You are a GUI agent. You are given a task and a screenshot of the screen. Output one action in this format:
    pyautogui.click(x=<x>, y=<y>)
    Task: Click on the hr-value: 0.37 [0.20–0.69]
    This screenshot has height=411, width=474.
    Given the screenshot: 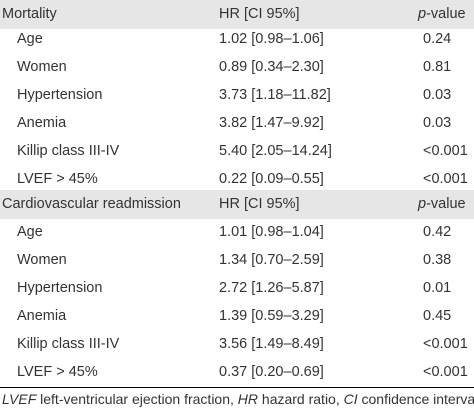 What is the action you would take?
    pyautogui.click(x=271, y=372)
    